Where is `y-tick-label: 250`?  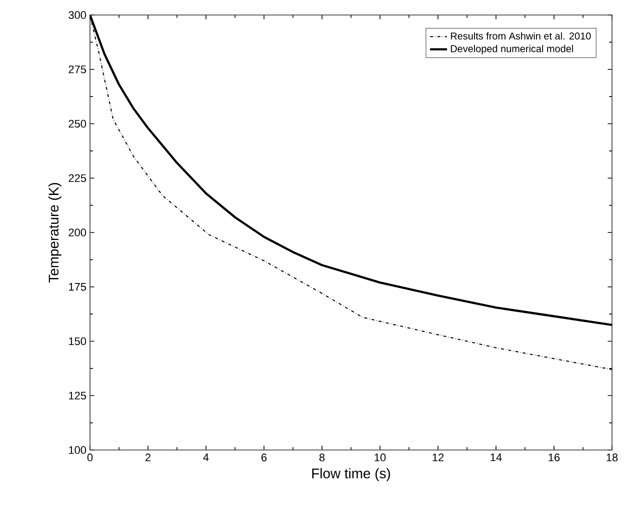
y-tick-label: 250 is located at coordinates (77, 124).